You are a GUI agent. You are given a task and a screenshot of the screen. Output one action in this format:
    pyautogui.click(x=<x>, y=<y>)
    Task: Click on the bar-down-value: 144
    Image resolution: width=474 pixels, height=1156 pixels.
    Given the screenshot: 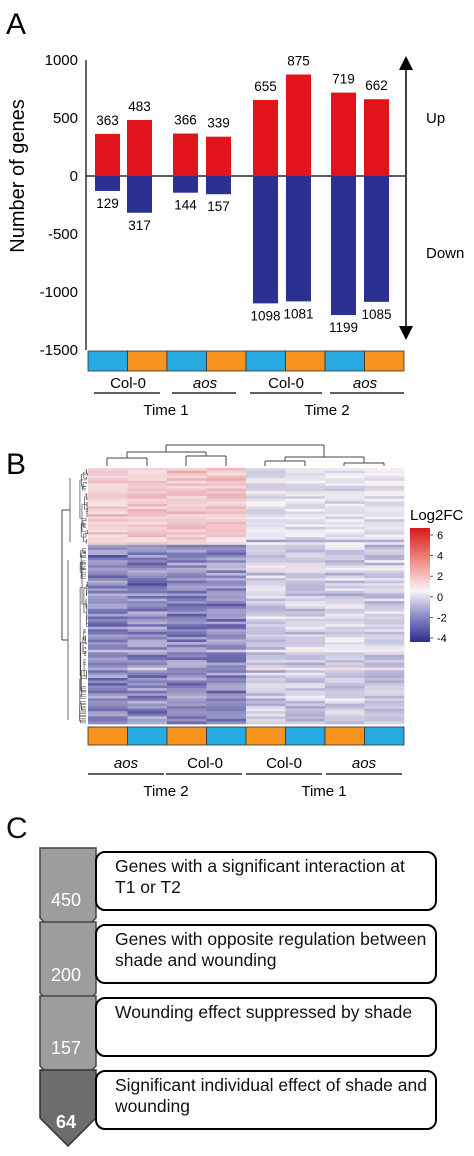 What is the action you would take?
    pyautogui.click(x=185, y=205)
    